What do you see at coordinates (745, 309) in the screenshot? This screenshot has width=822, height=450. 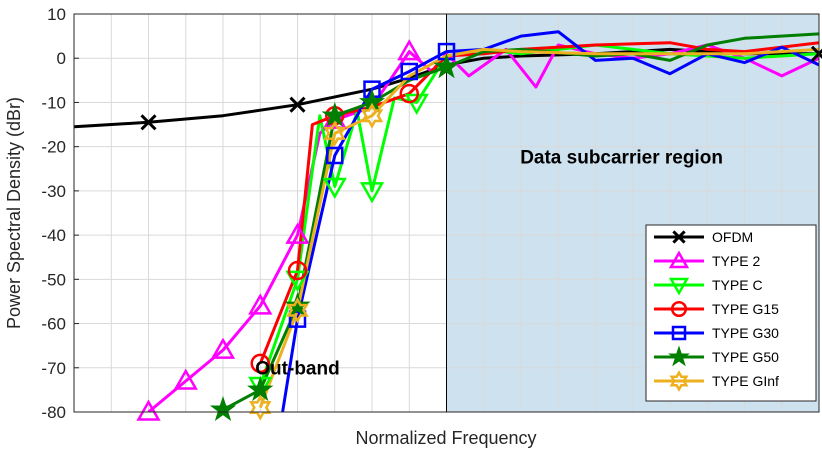 I see `legend-label-type-g15: TYPE G15` at bounding box center [745, 309].